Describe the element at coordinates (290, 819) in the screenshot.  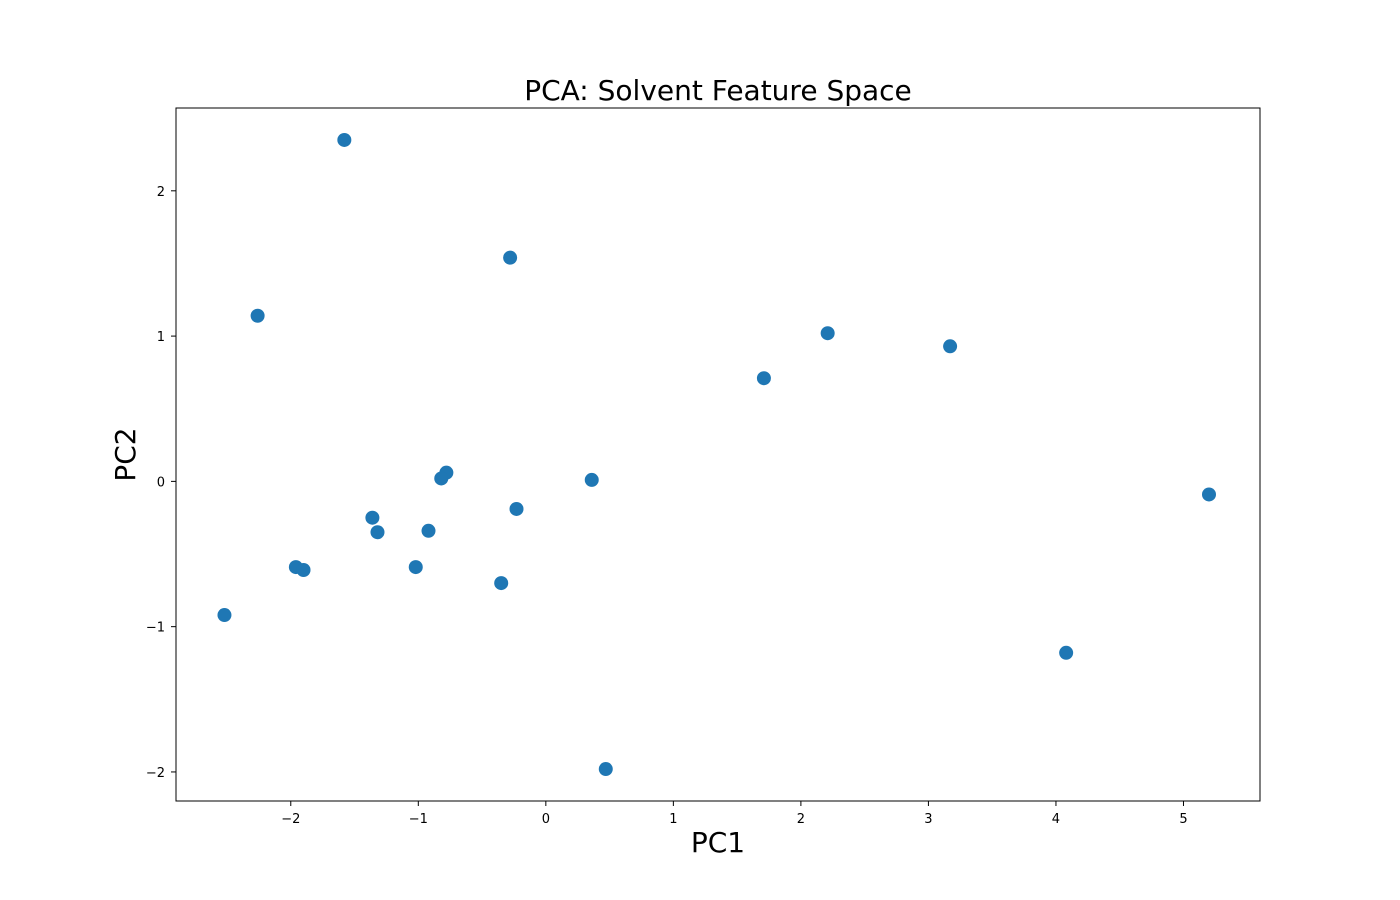
I see `x-tick-label: −2` at that location.